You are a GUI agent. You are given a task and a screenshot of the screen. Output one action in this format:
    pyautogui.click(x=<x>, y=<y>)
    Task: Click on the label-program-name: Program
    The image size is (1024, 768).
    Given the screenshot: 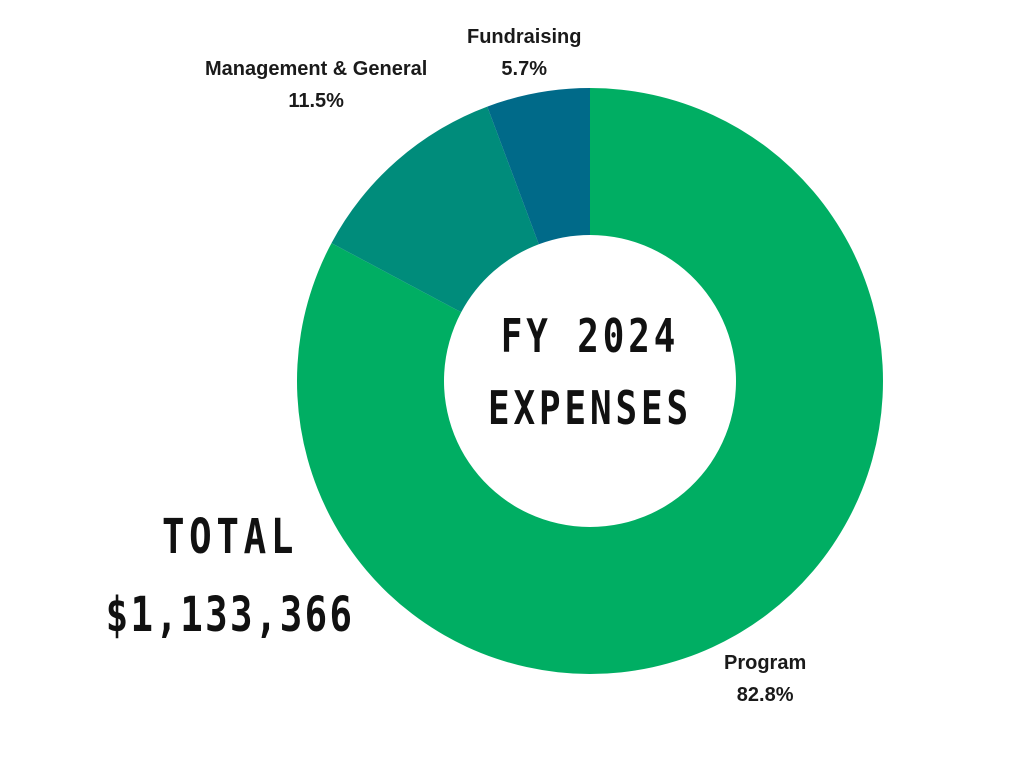 What is the action you would take?
    pyautogui.click(x=765, y=663)
    